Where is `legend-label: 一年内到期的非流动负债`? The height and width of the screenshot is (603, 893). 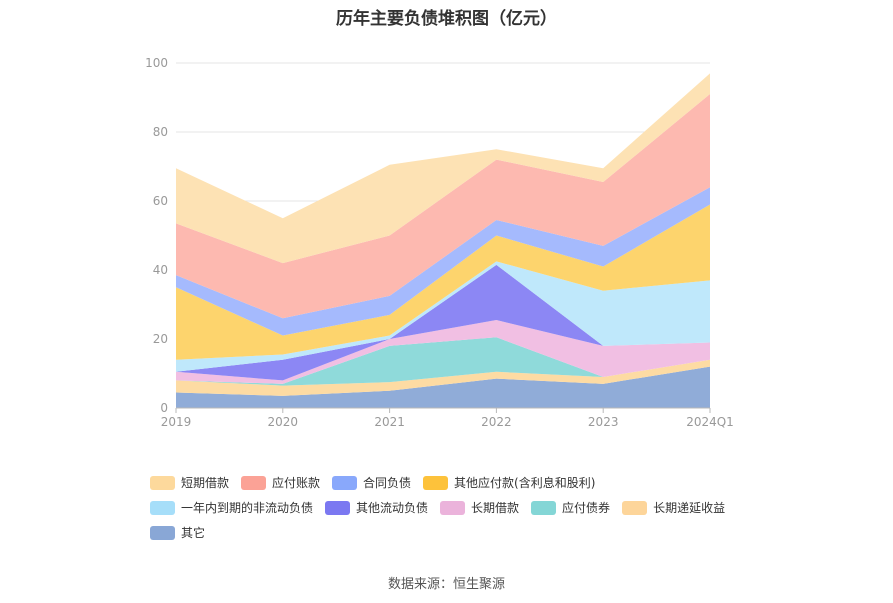
legend-label: 一年内到期的非流动负债 is located at coordinates (247, 508).